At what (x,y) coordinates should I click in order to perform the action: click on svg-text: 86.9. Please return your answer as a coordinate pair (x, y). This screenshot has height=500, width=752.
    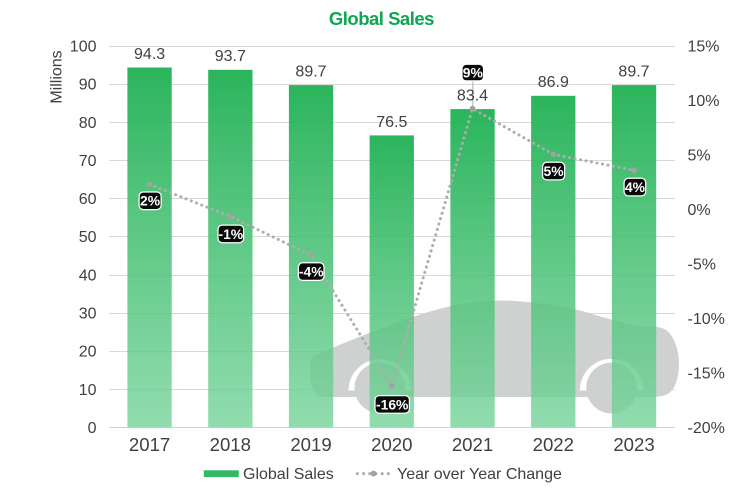
    Looking at the image, I should click on (553, 82).